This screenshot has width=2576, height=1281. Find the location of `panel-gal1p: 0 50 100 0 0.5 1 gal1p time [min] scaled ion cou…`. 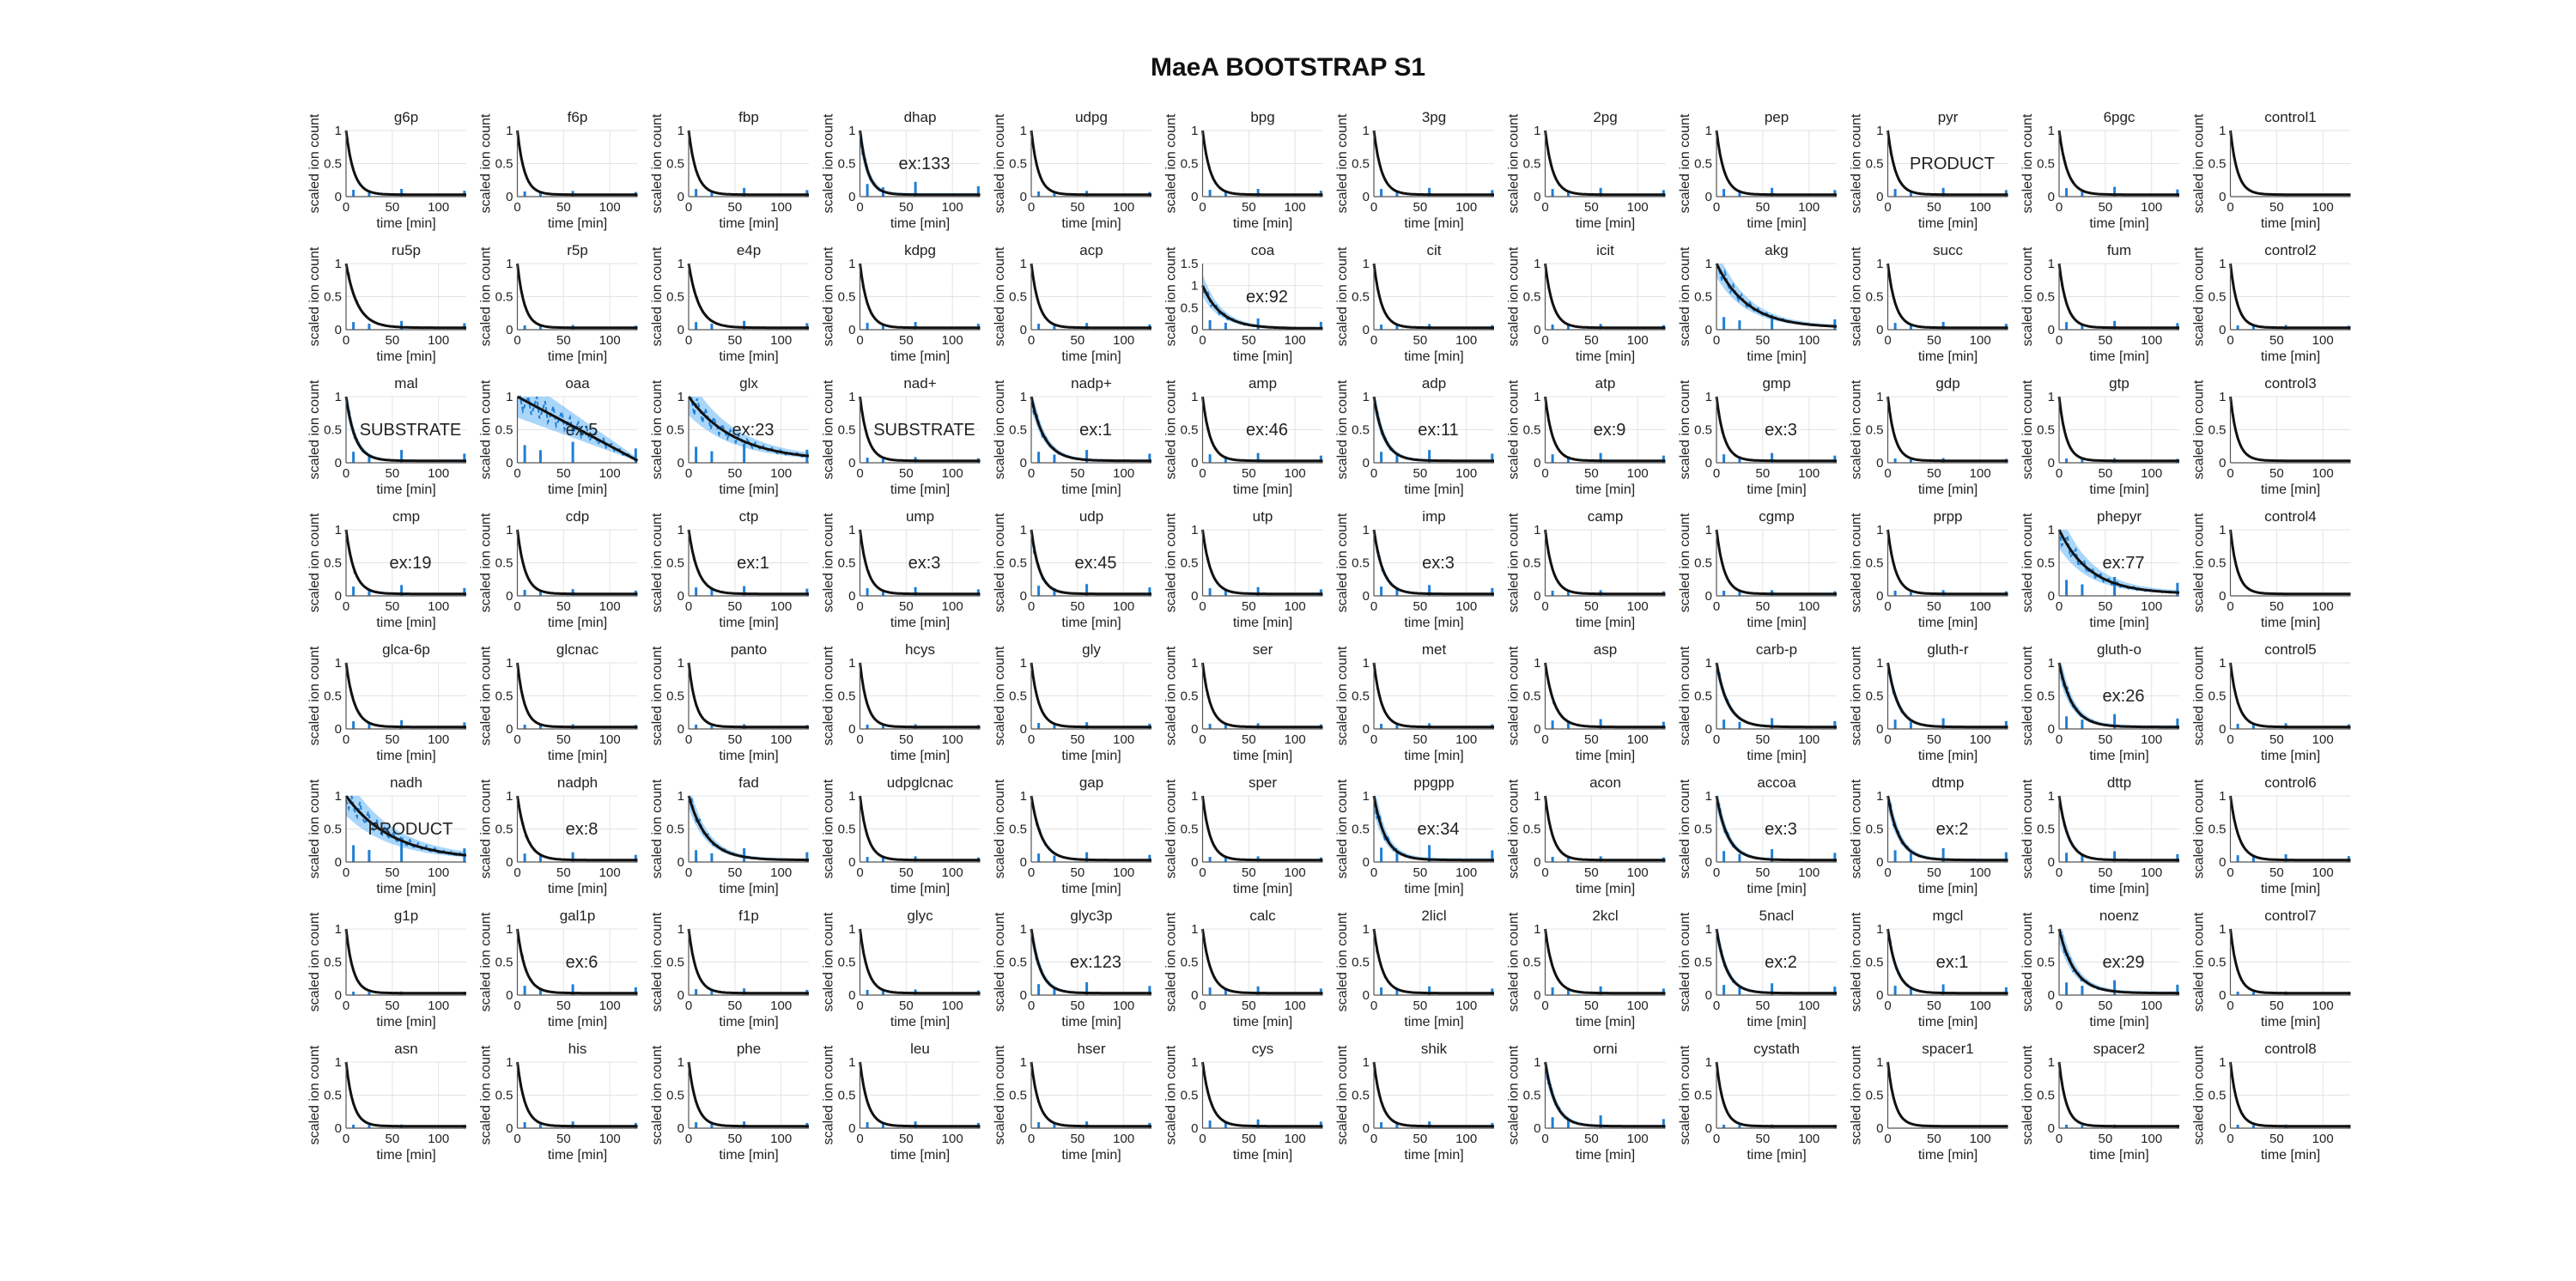

panel-gal1p: 0 50 100 0 0.5 1 gal1p time [min] scaled ion cou… is located at coordinates (558, 968).